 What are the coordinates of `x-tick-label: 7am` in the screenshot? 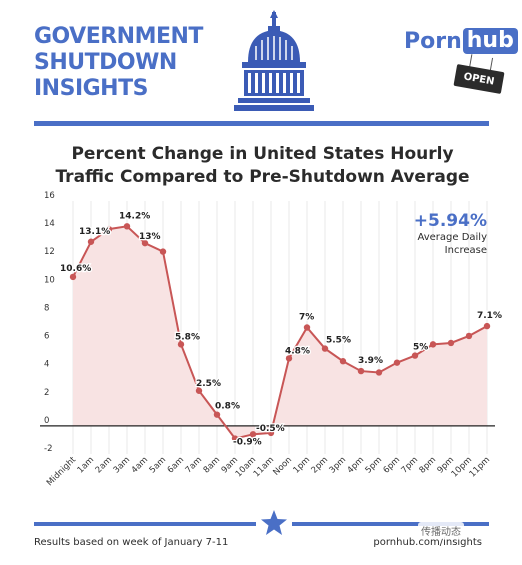 It's located at (194, 465).